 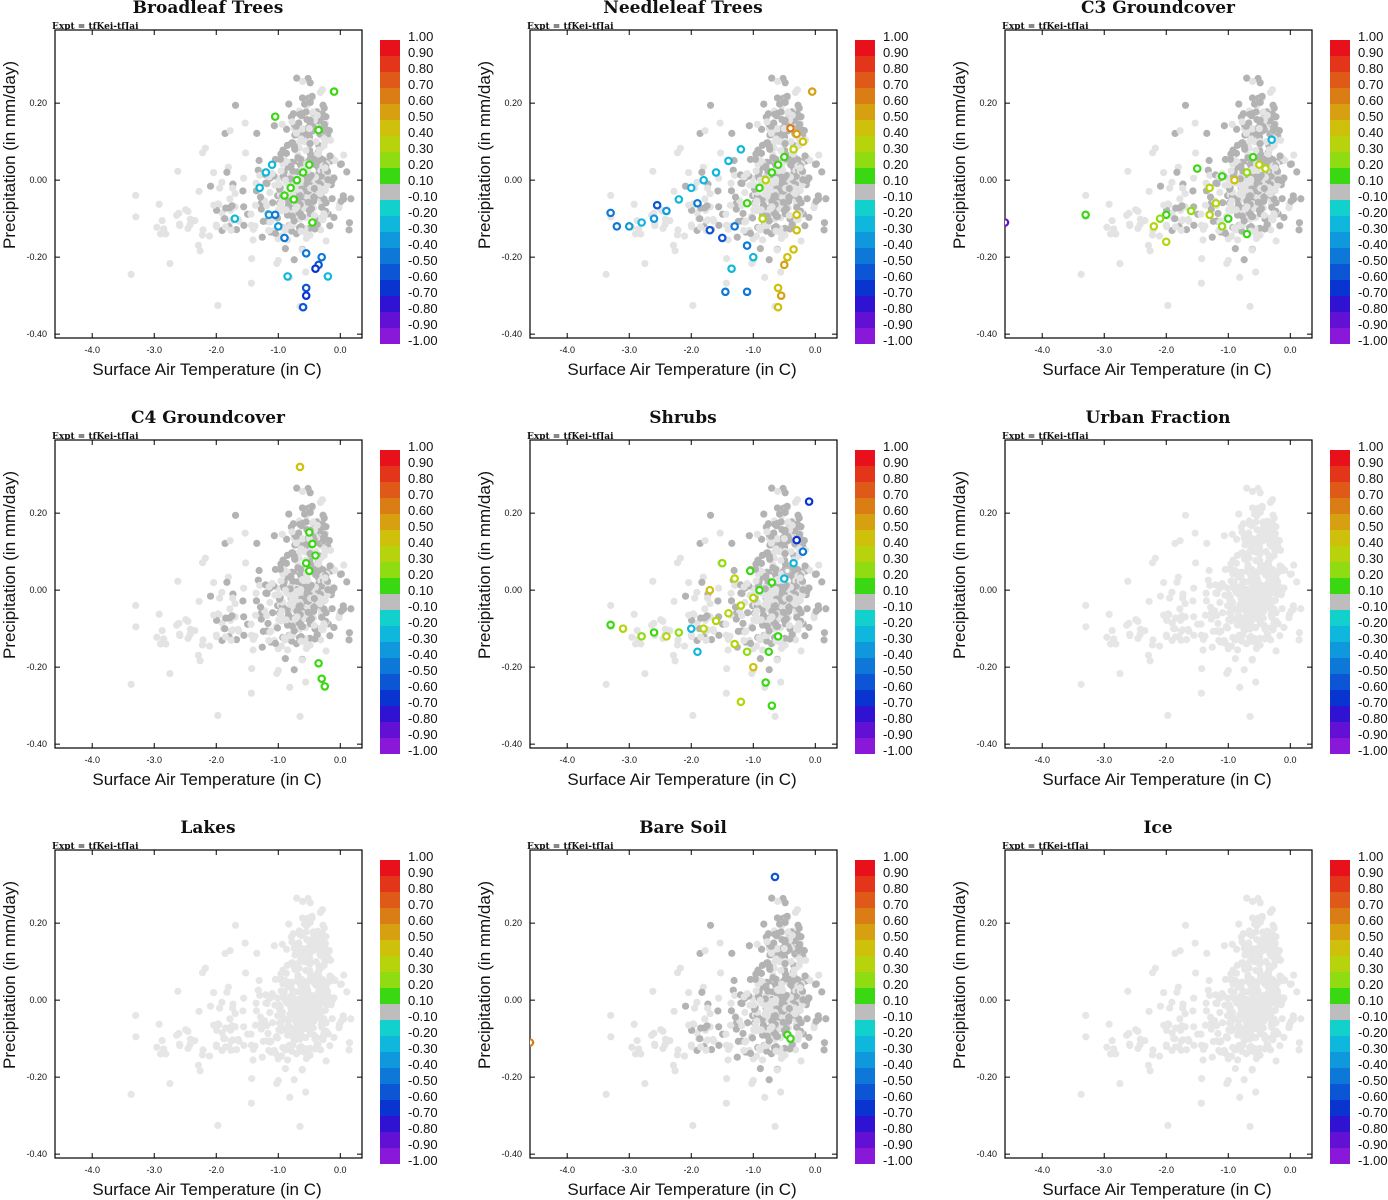 What do you see at coordinates (898, 1048) in the screenshot?
I see `colorbar-label: -0.30` at bounding box center [898, 1048].